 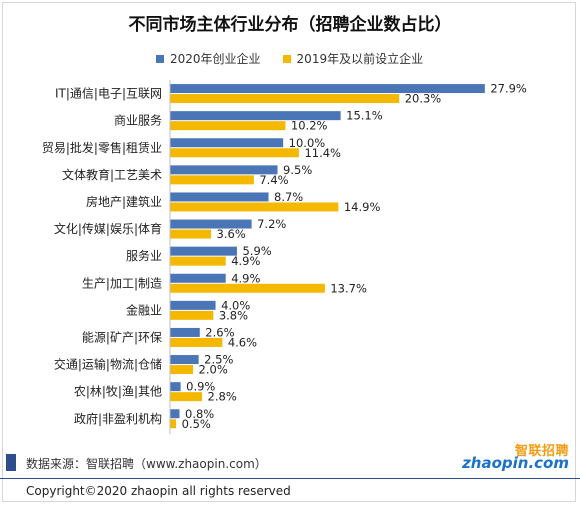 What do you see at coordinates (233, 315) in the screenshot?
I see `data-label-2019-earlier: 3.8%` at bounding box center [233, 315].